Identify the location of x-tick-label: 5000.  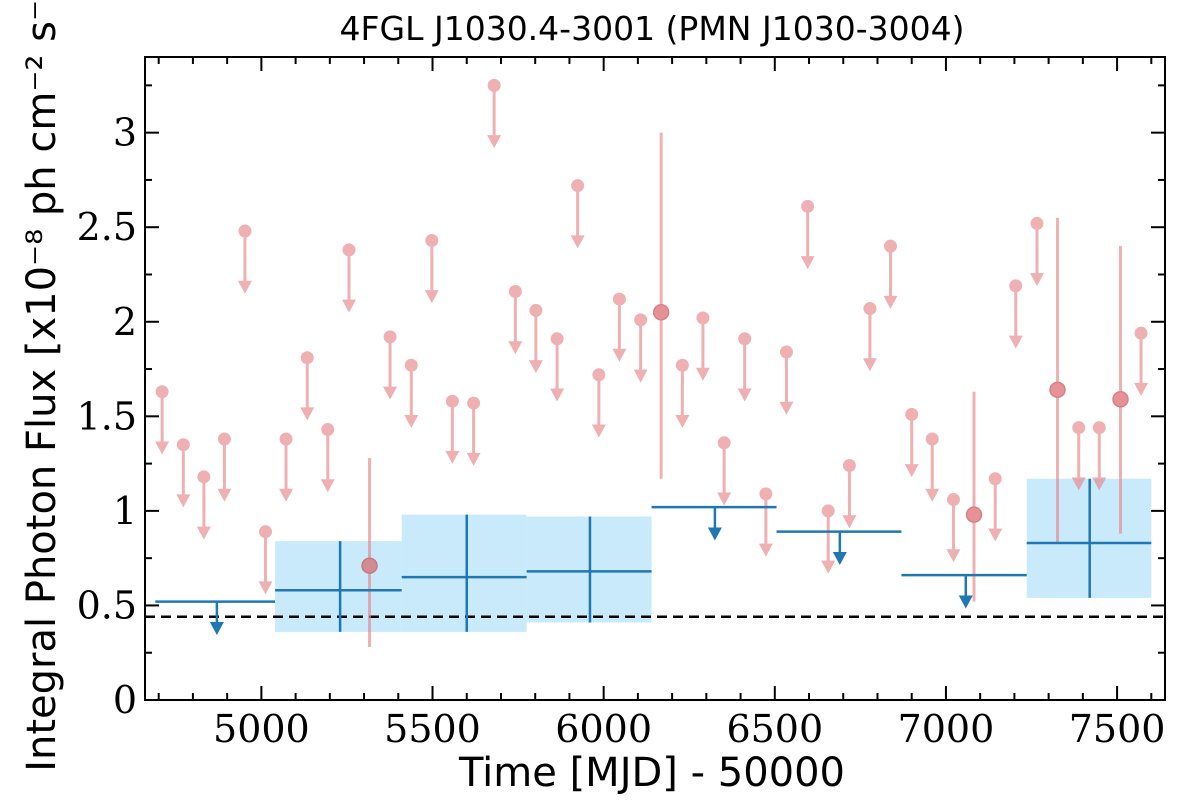
(261, 729).